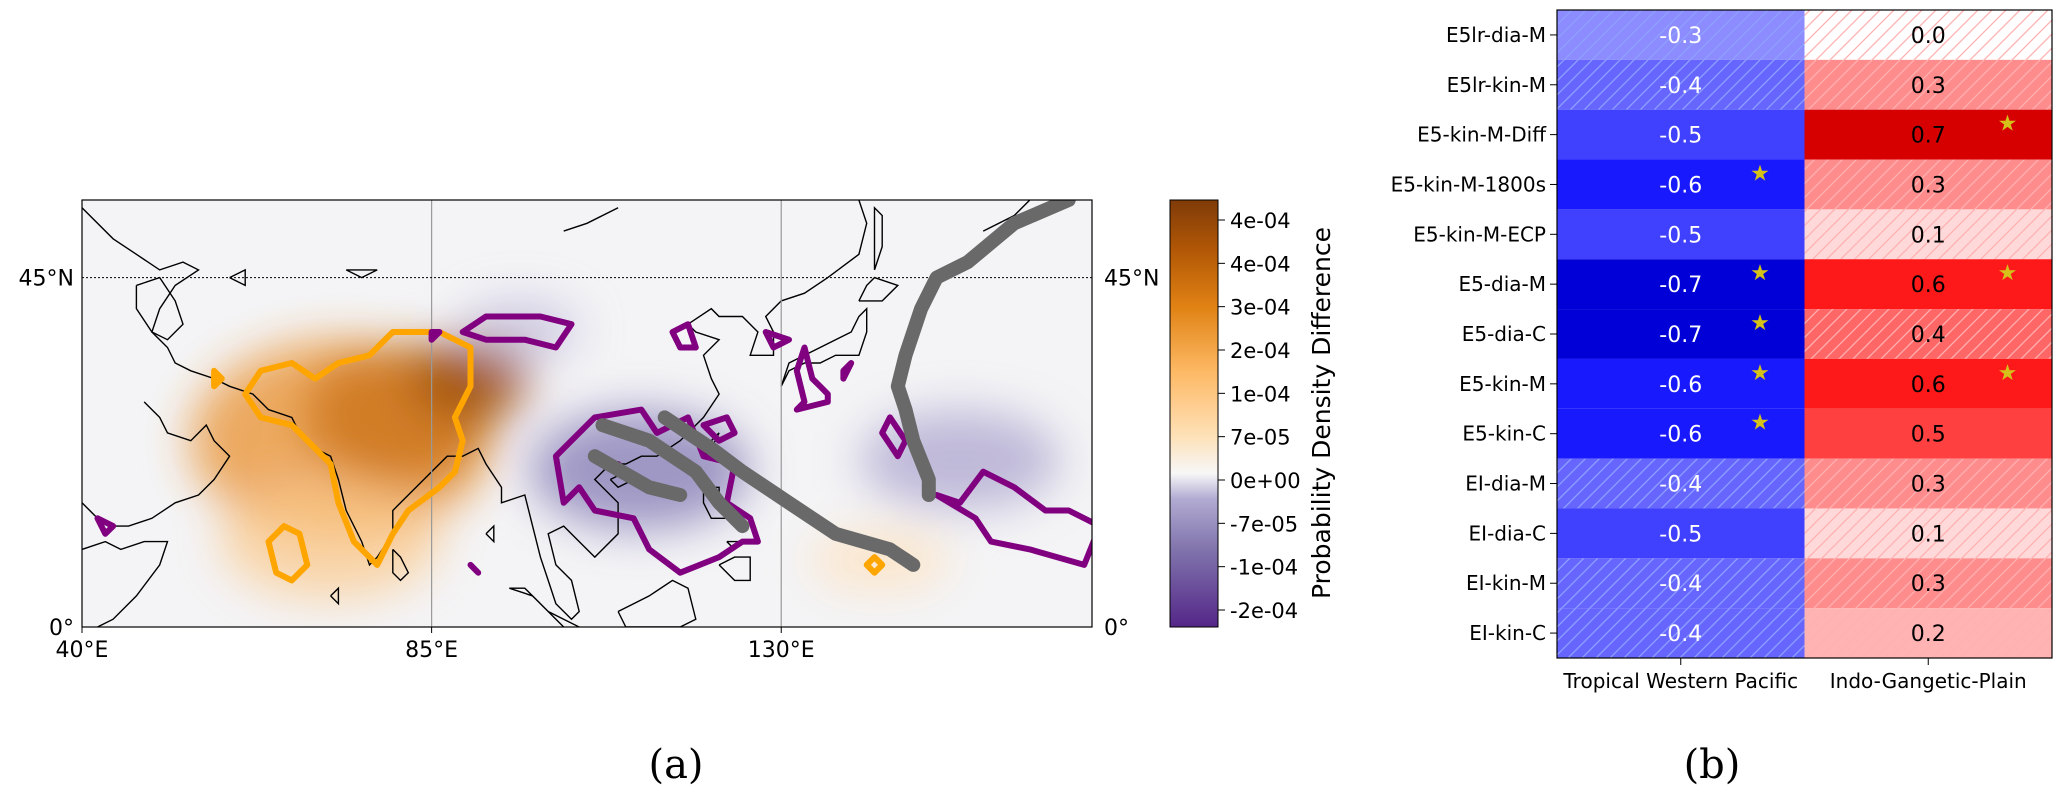  I want to click on storm-tracks, so click(831, 386).